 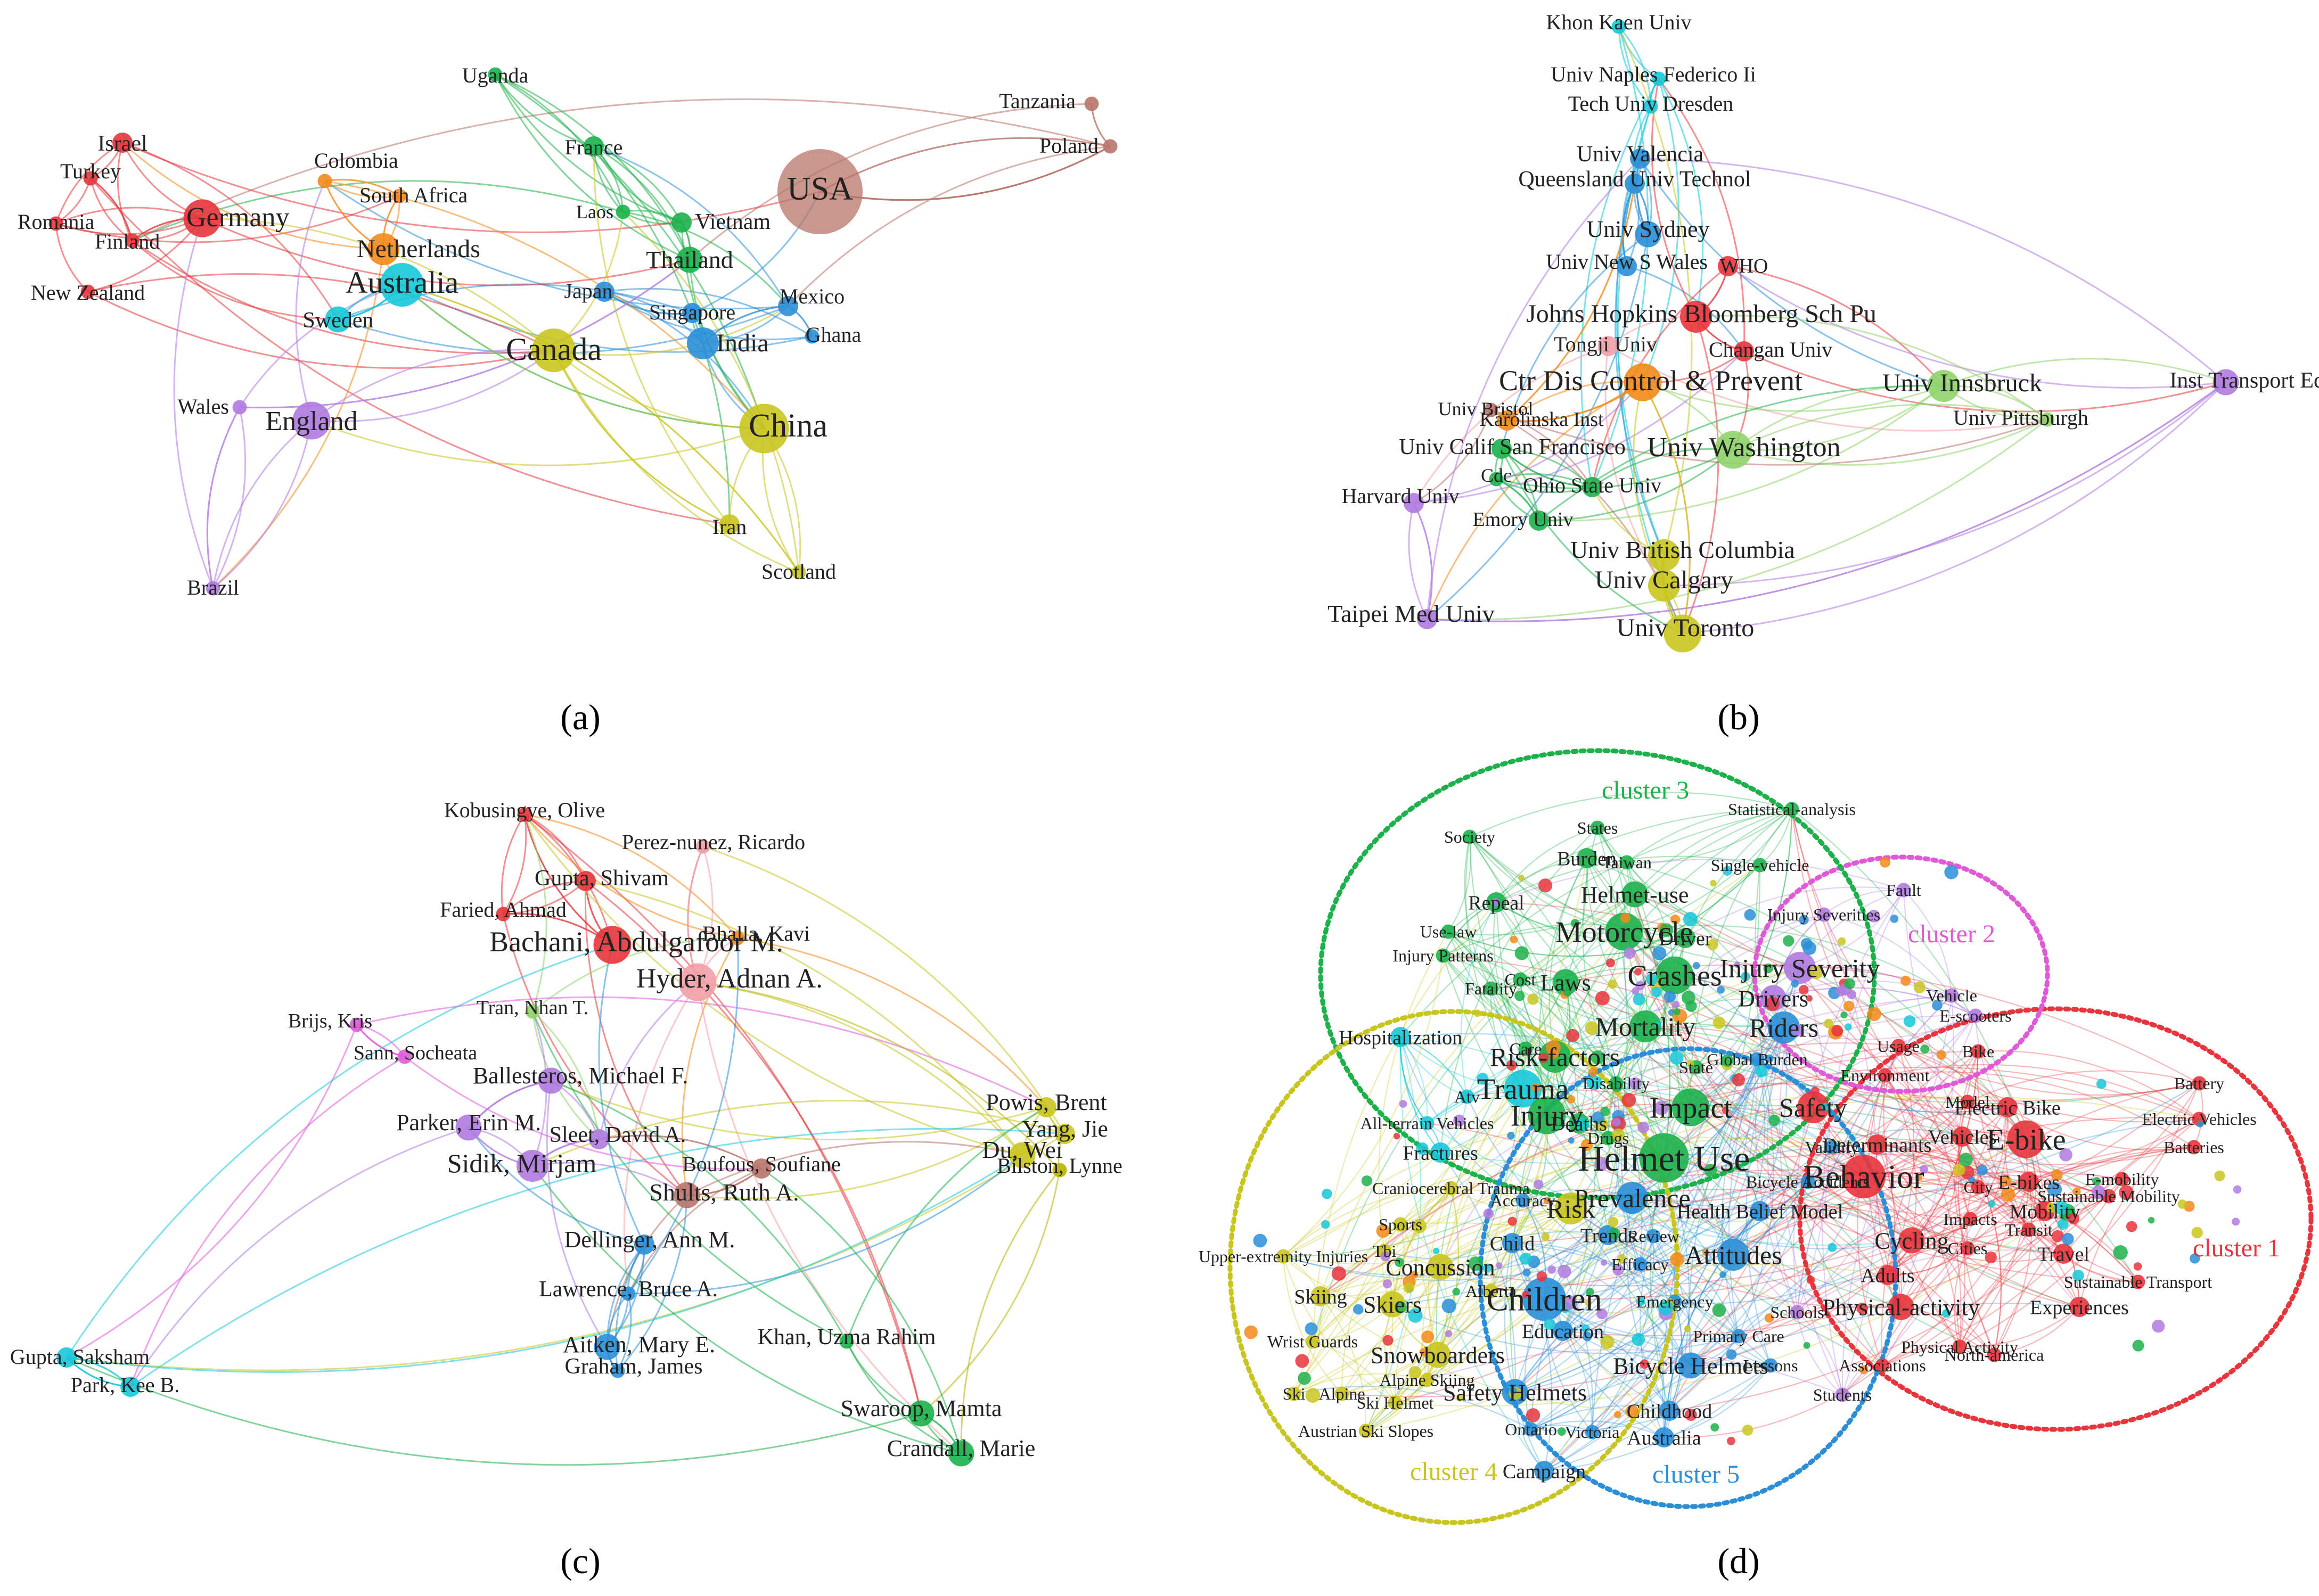 I want to click on node-students, so click(x=1843, y=1395).